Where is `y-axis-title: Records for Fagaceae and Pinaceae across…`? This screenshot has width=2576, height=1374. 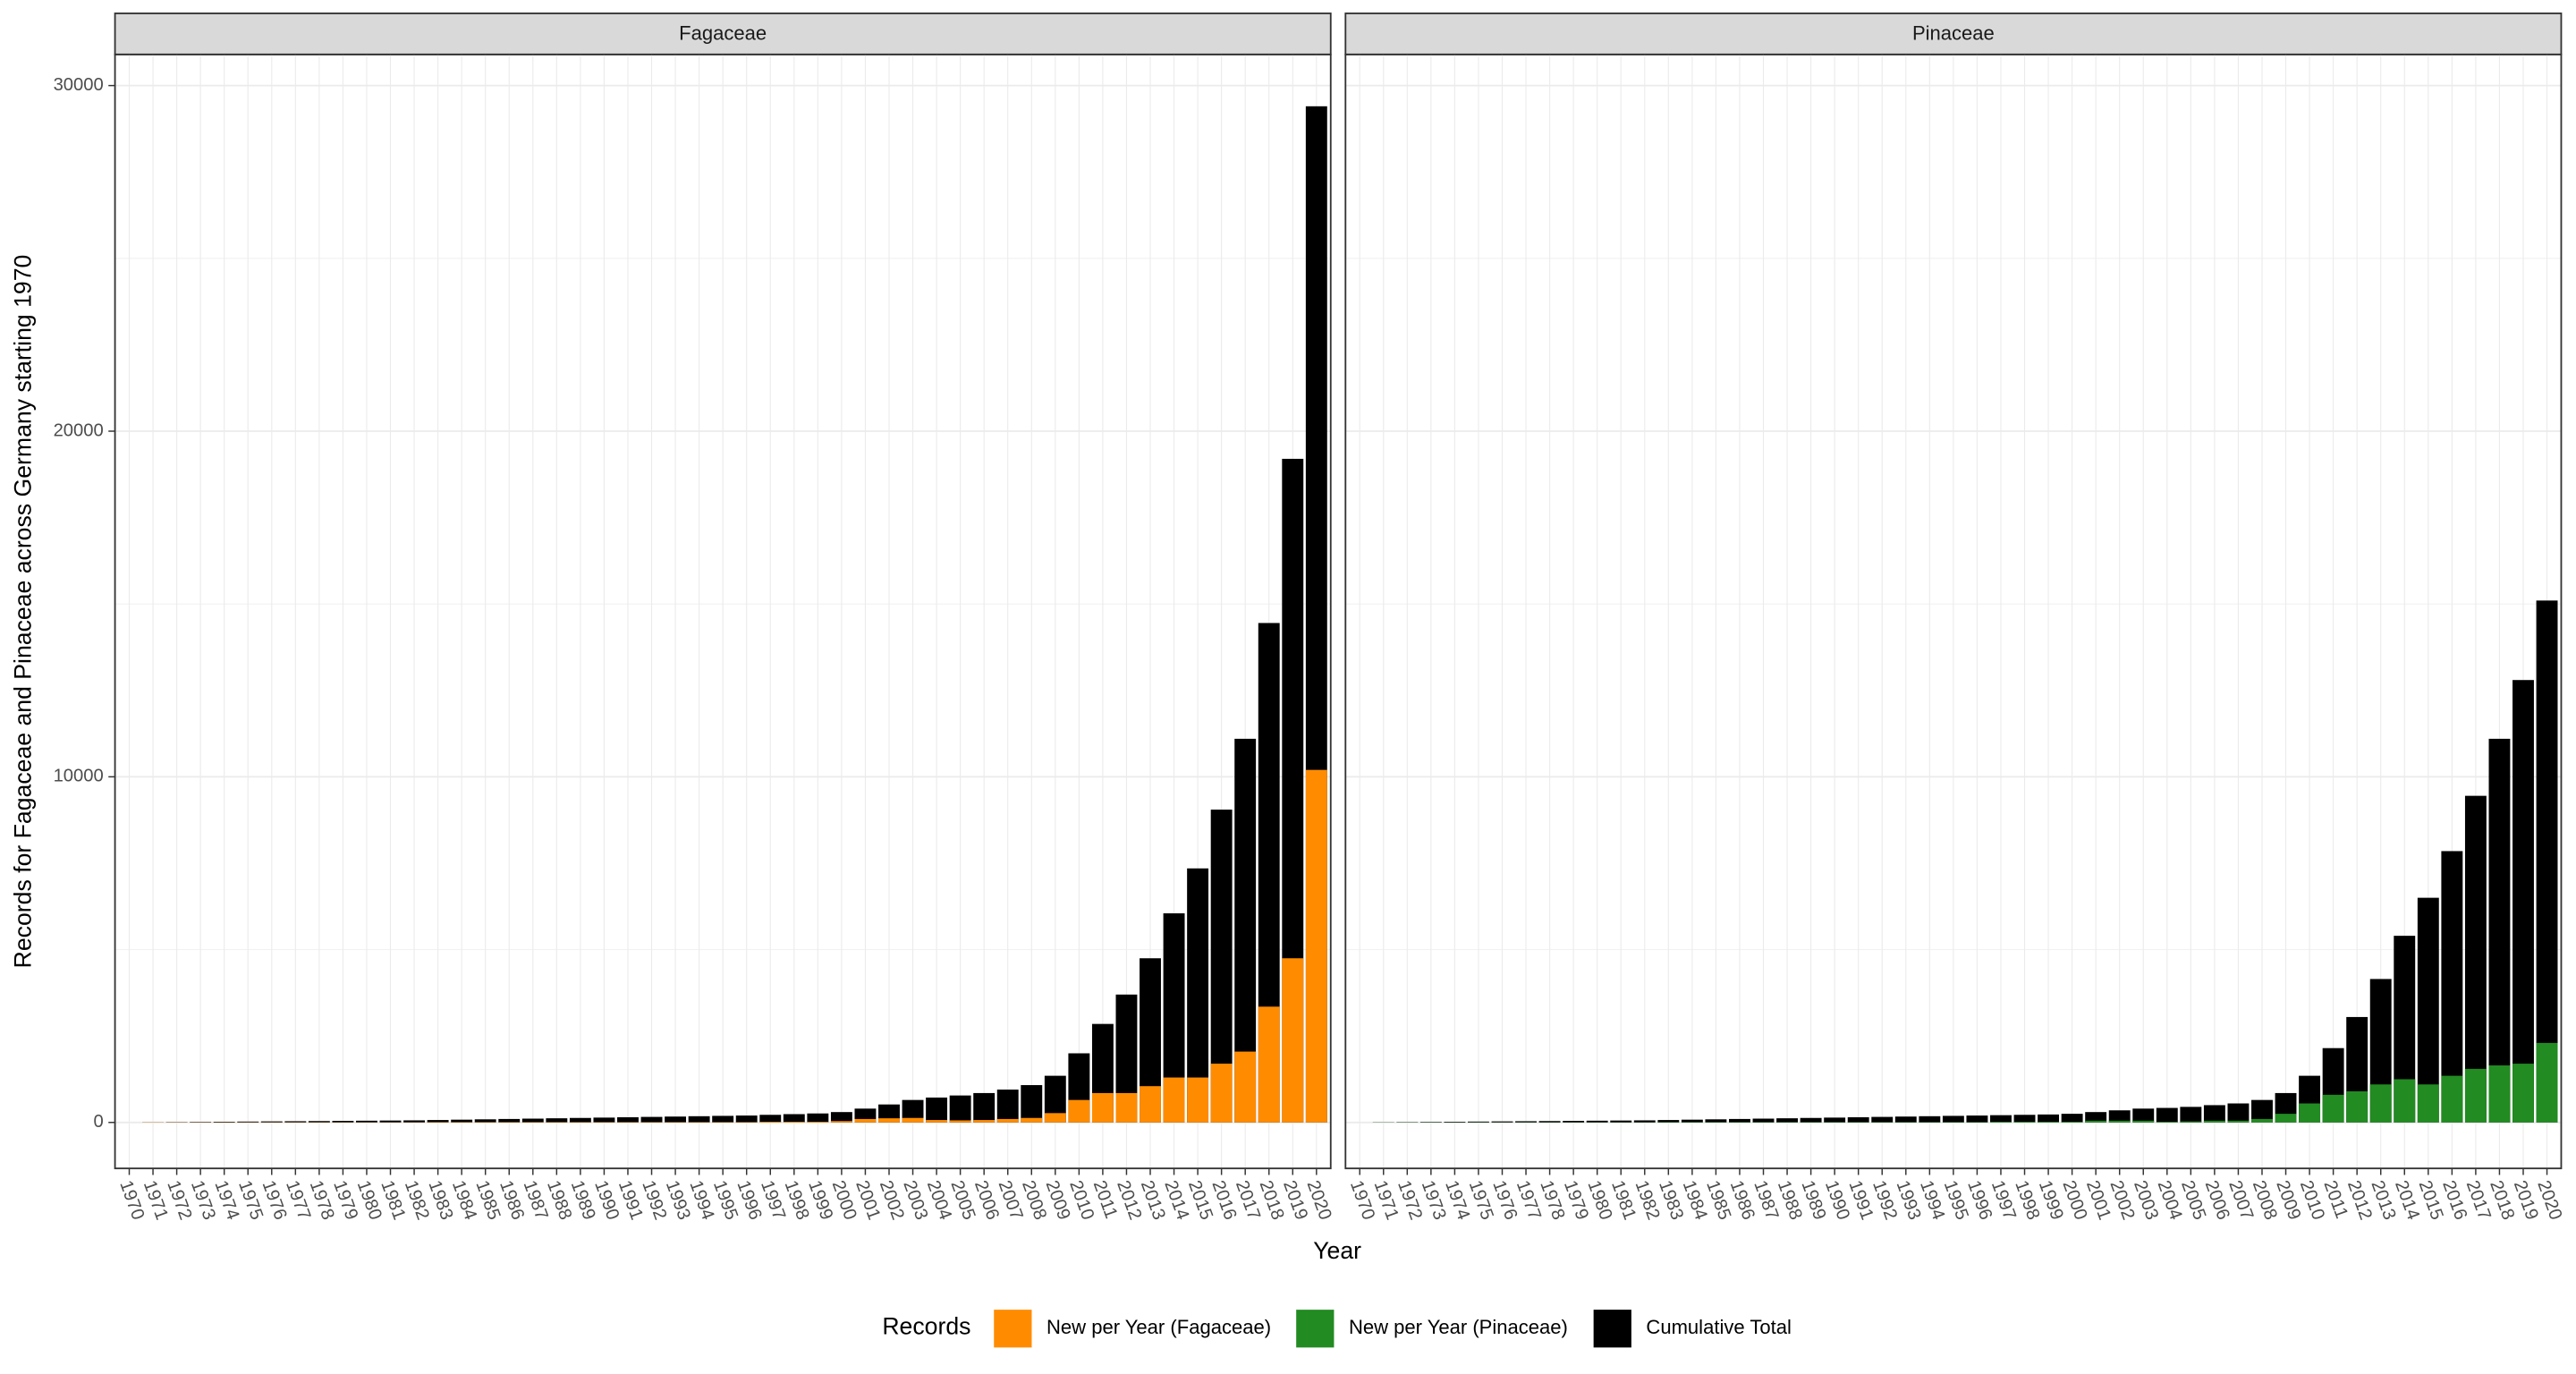 y-axis-title: Records for Fagaceae and Pinaceae across… is located at coordinates (23, 612).